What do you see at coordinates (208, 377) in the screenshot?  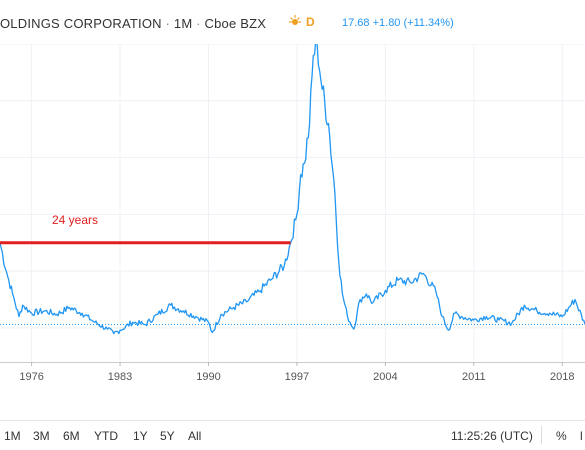 I see `x-tick-label: 1990` at bounding box center [208, 377].